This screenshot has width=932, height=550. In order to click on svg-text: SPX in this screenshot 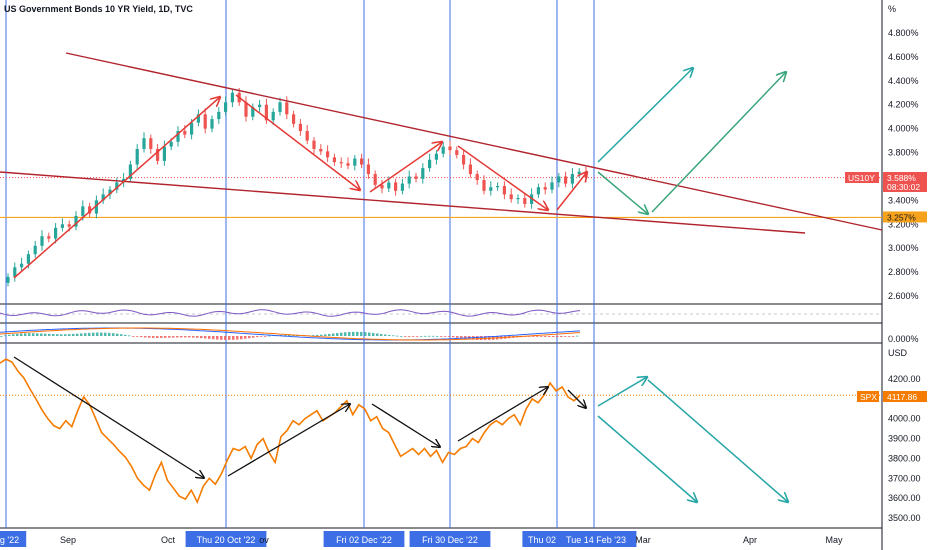, I will do `click(868, 397)`.